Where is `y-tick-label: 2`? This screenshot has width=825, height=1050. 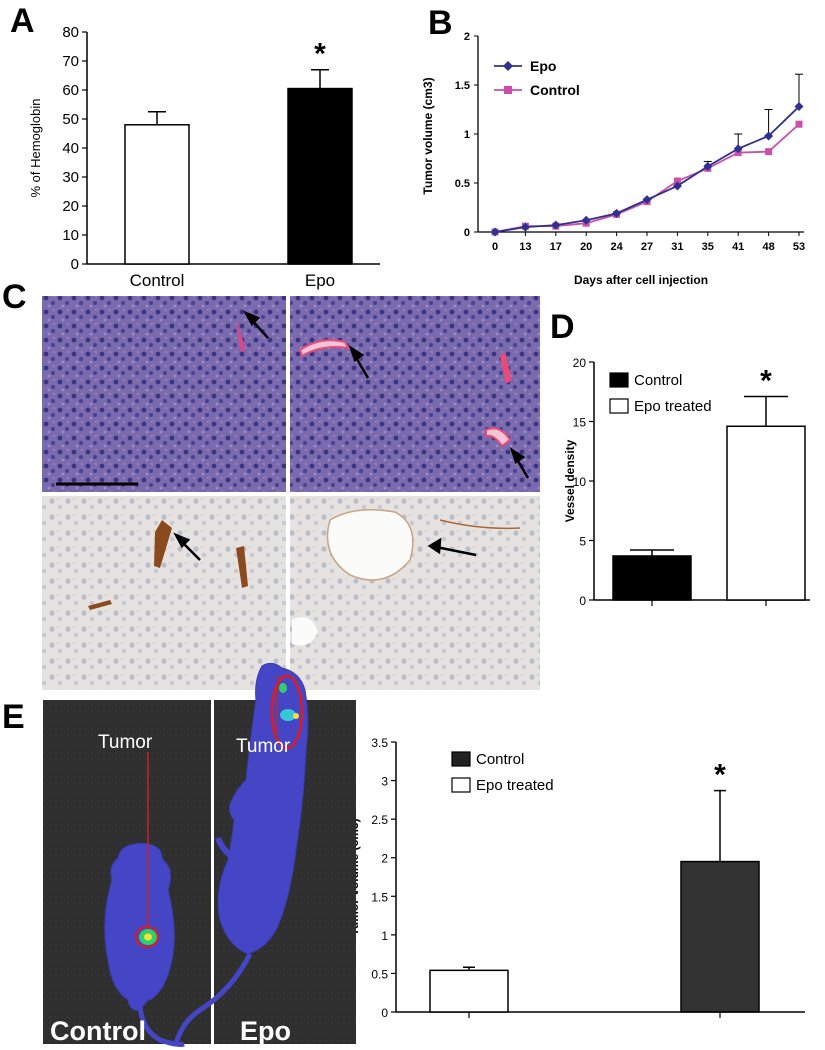
y-tick-label: 2 is located at coordinates (384, 859).